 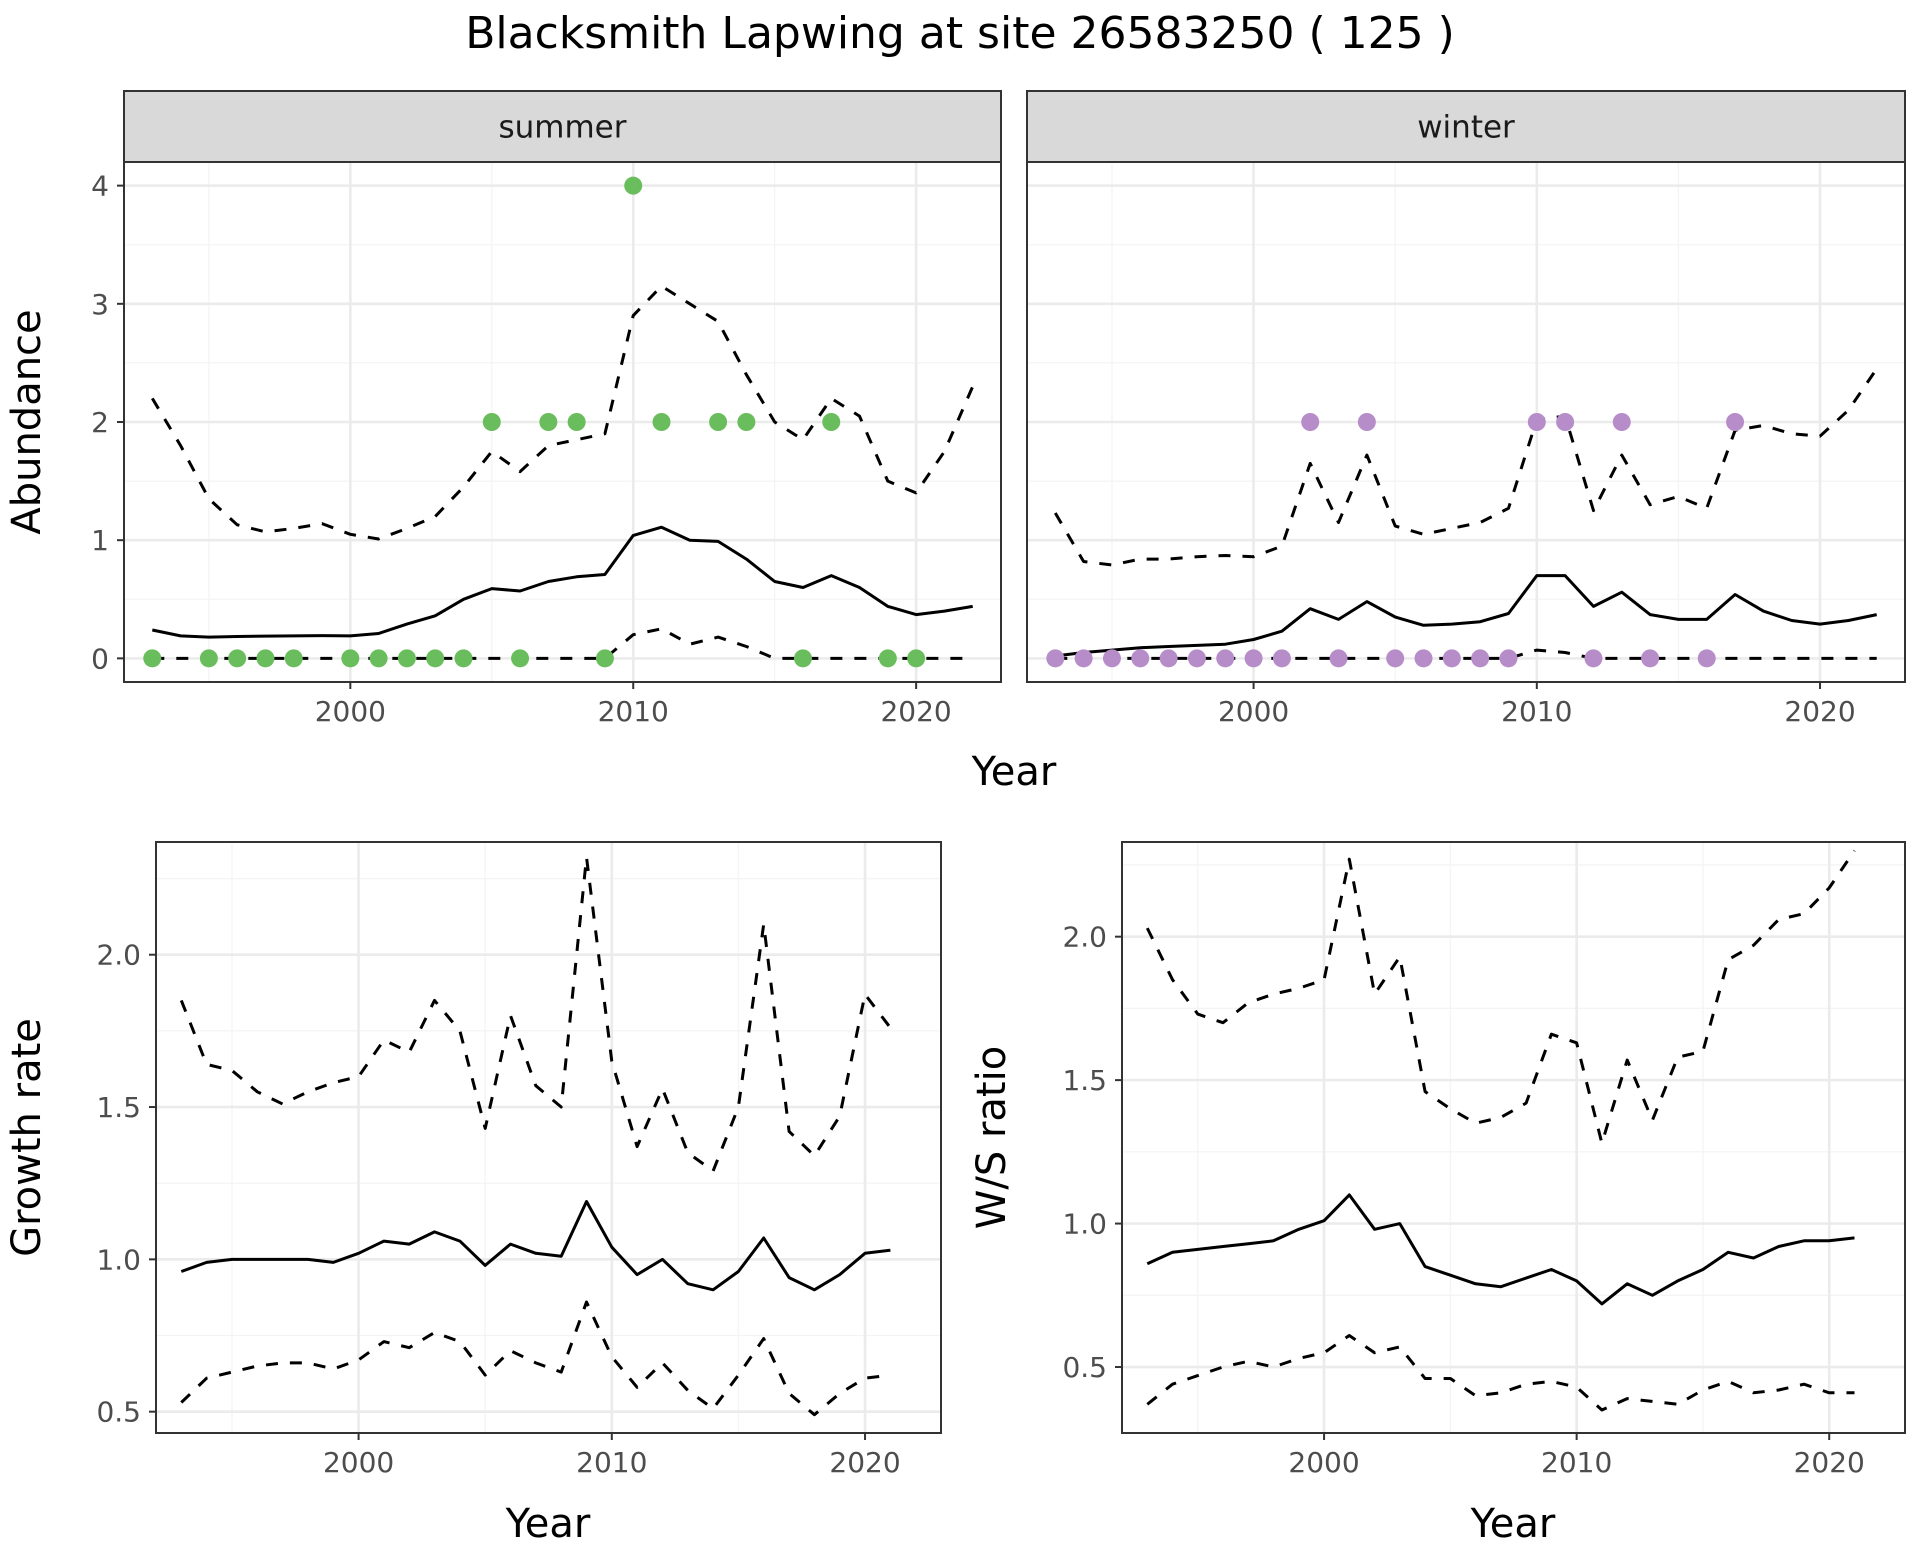 I want to click on strip-winter, so click(x=1466, y=126).